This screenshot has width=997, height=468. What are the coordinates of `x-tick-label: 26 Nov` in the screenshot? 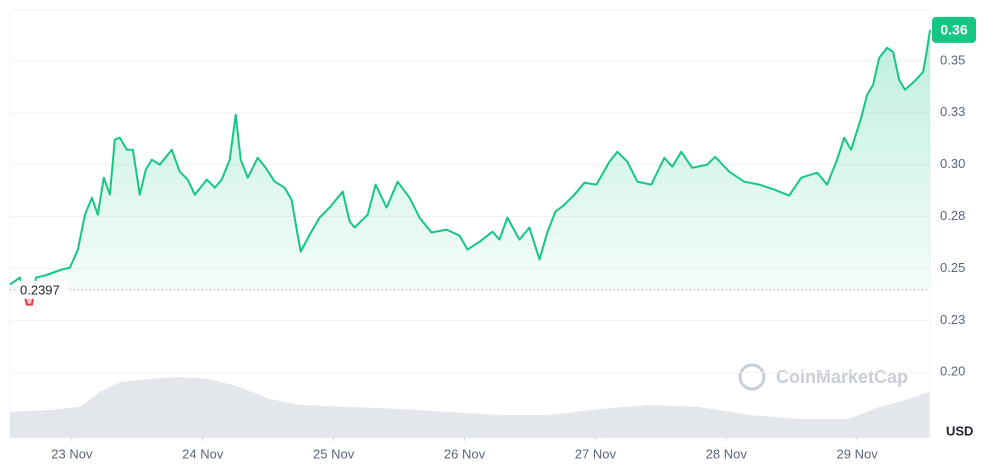 It's located at (465, 453).